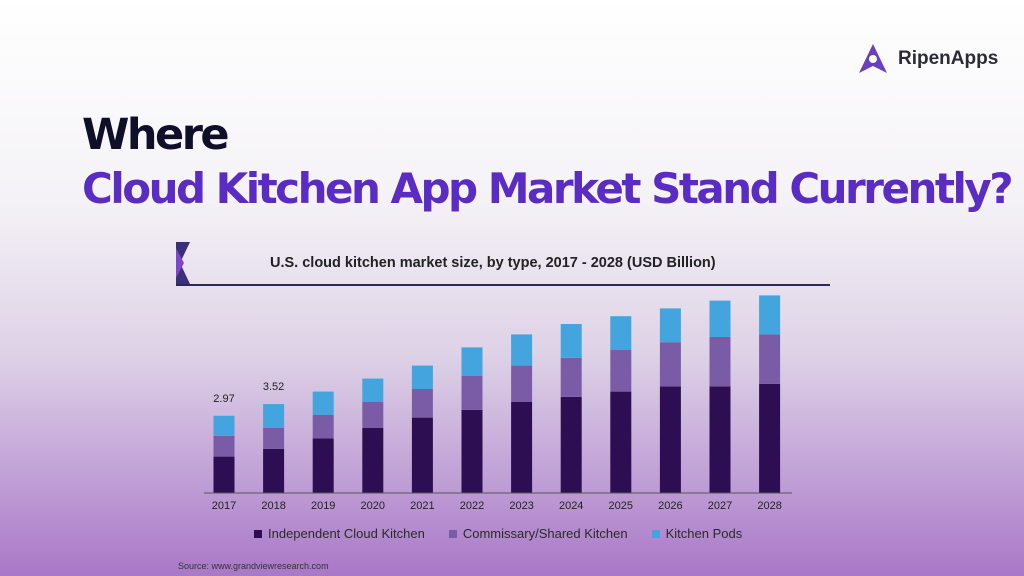 The image size is (1024, 576). Describe the element at coordinates (224, 506) in the screenshot. I see `x-tick-label: 2017` at that location.